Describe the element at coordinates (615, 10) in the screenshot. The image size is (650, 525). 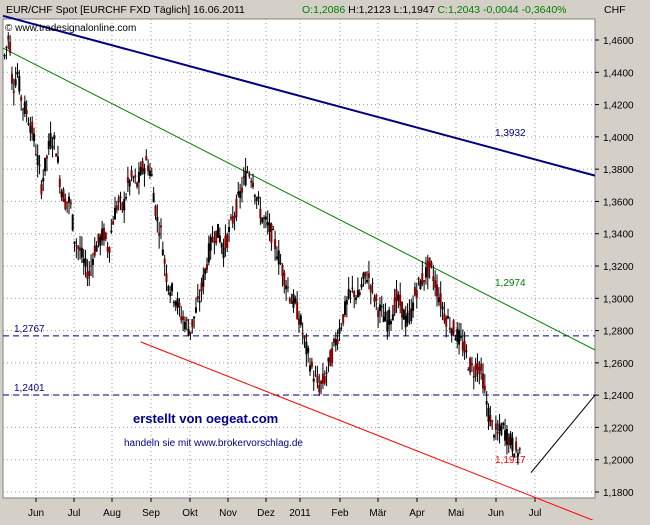
I see `currency-label: CHF` at that location.